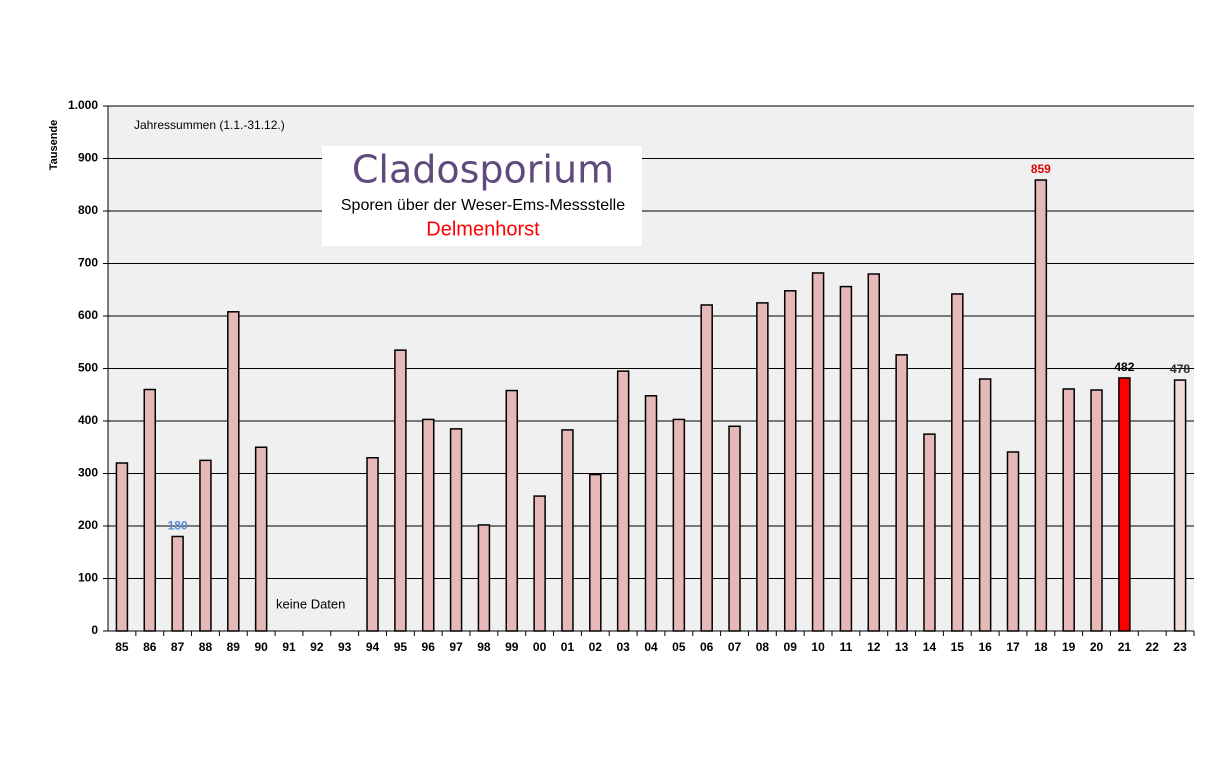 This screenshot has height=759, width=1213. I want to click on x-tick-label: 08, so click(763, 647).